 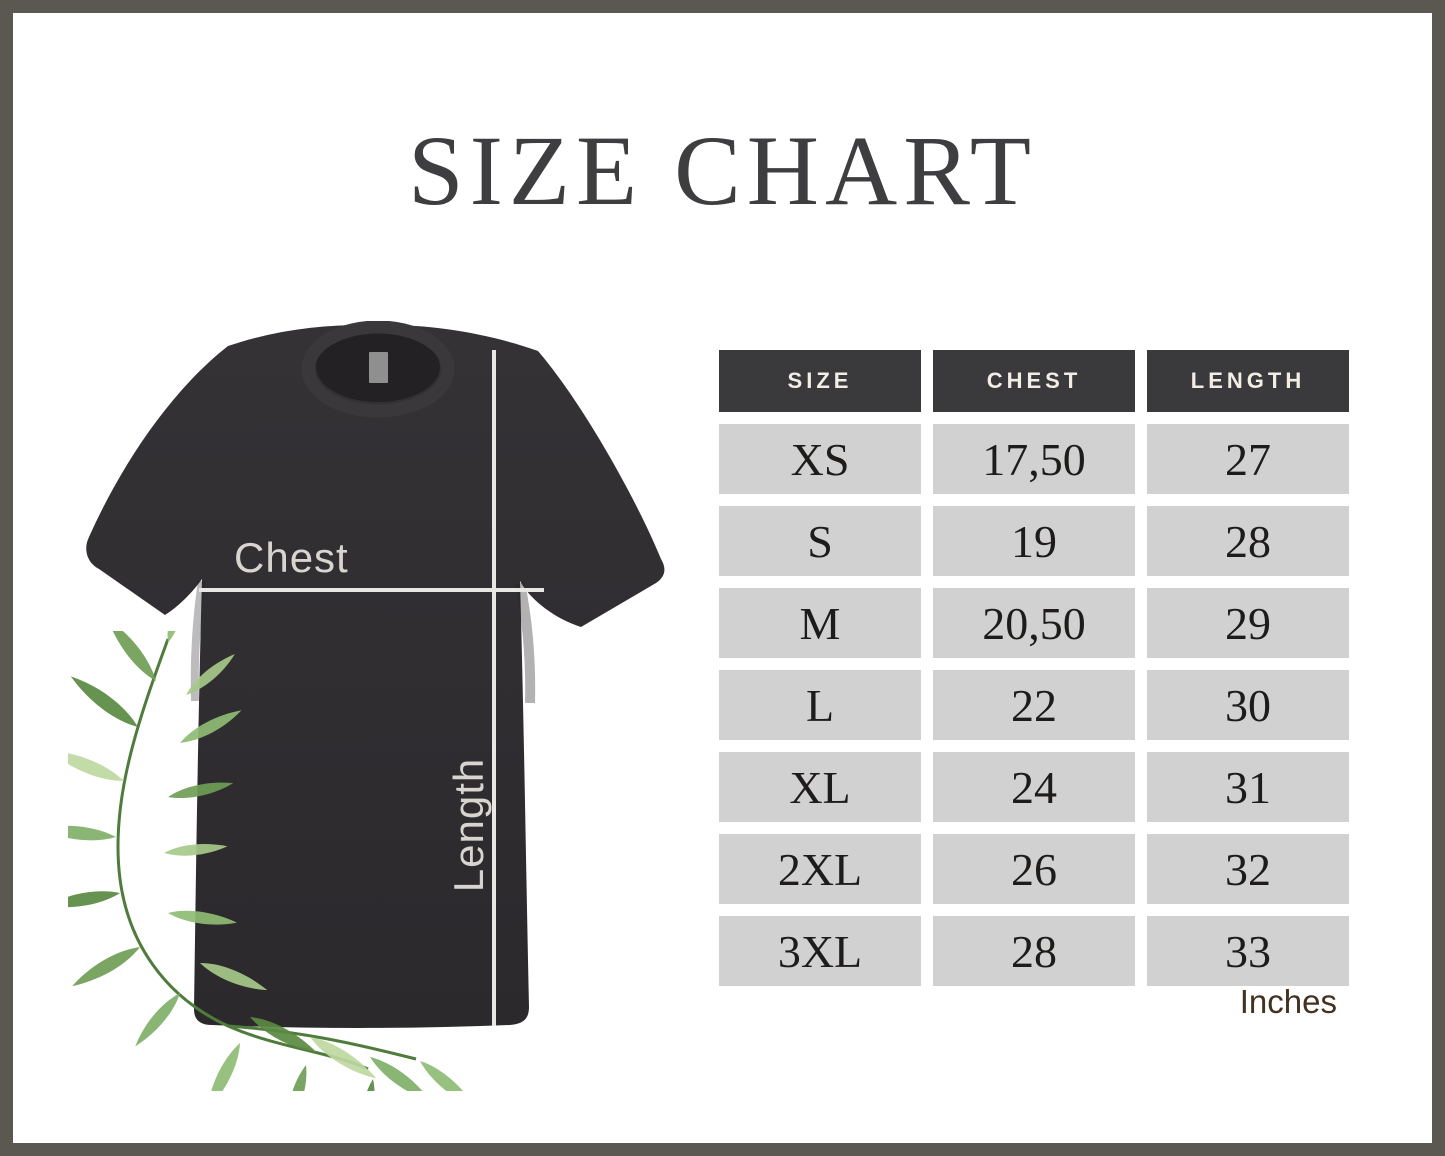 What do you see at coordinates (1034, 869) in the screenshot?
I see `row-5-chest-cell: 26` at bounding box center [1034, 869].